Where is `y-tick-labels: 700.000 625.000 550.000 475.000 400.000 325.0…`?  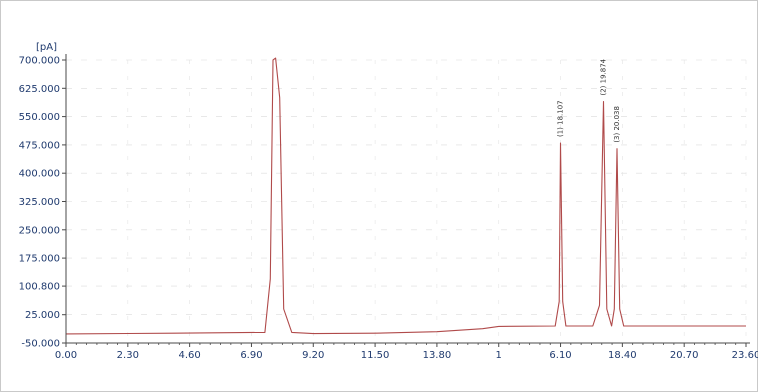 y-tick-labels: 700.000 625.000 550.000 475.000 400.000 325.0… is located at coordinates (39, 203).